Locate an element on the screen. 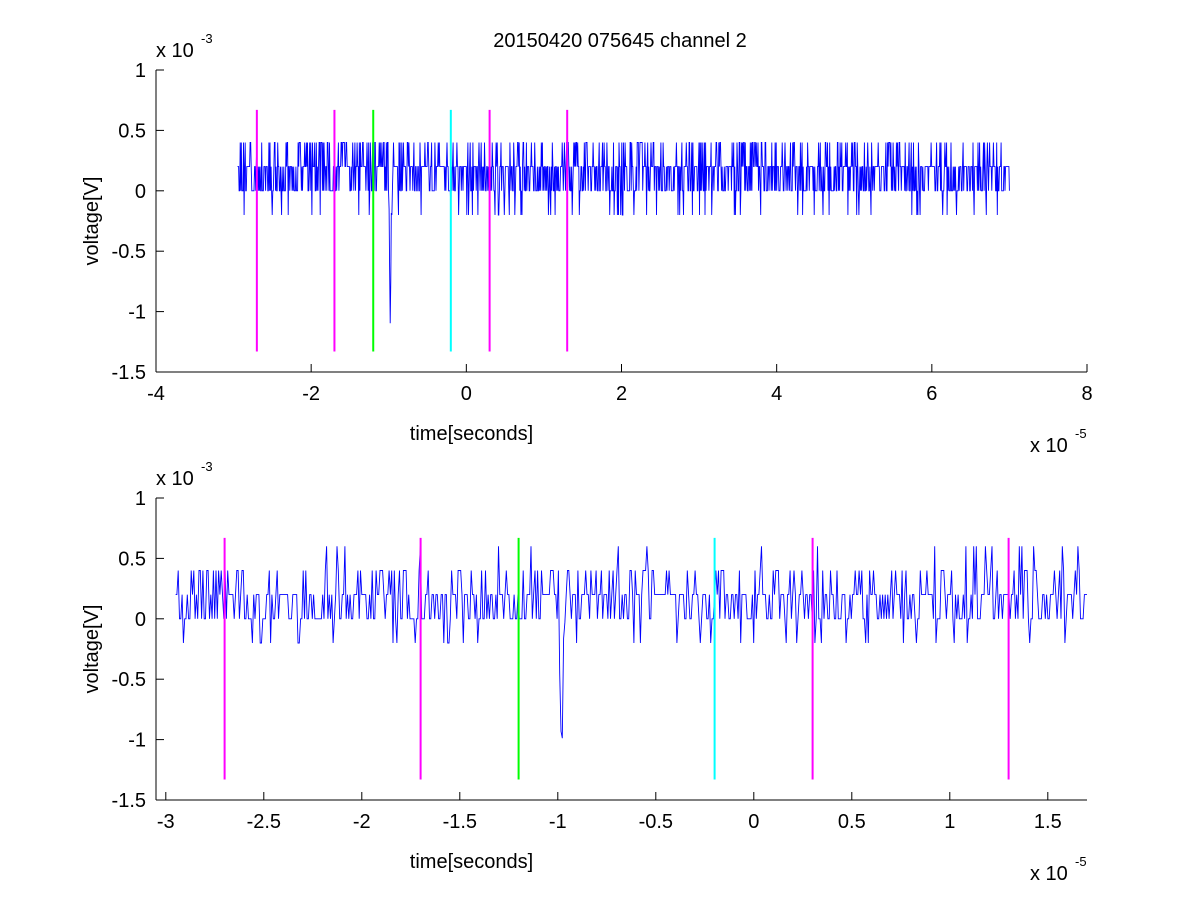 This screenshot has height=901, width=1200. x-tick-label: -1 is located at coordinates (558, 822).